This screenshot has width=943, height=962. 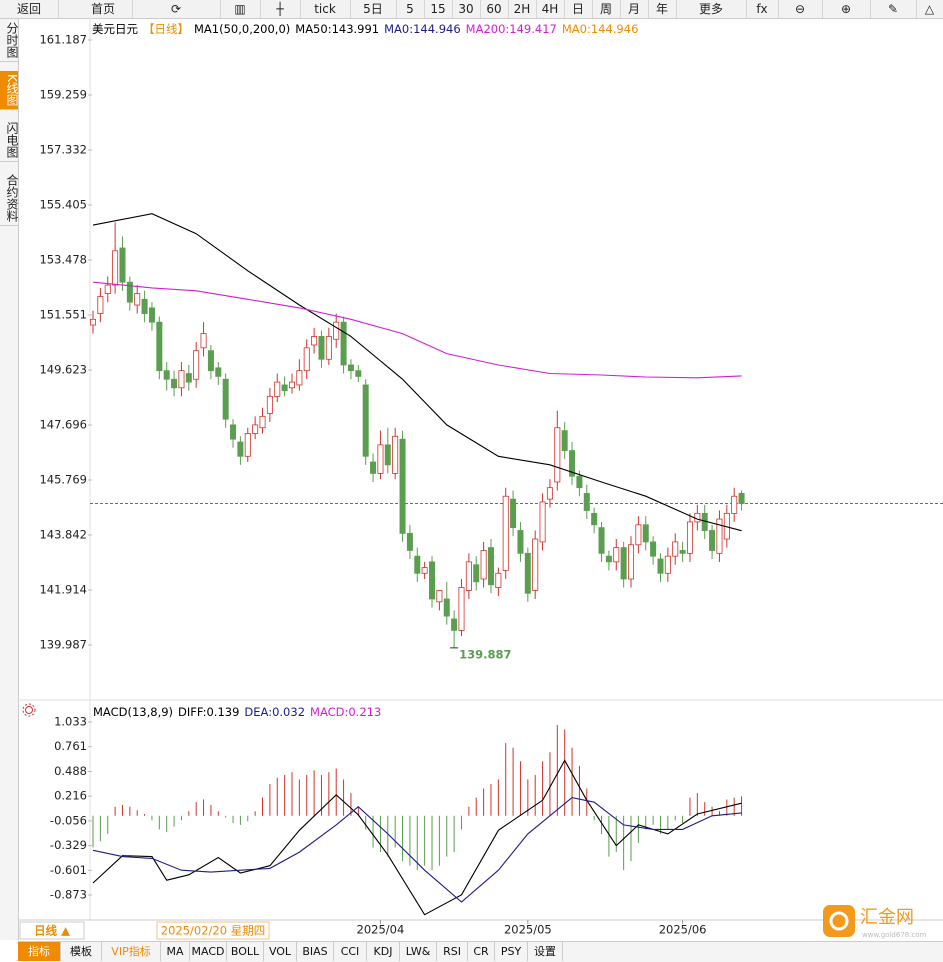 I want to click on legend-entry: MA1(50,0,200,0), so click(x=242, y=29).